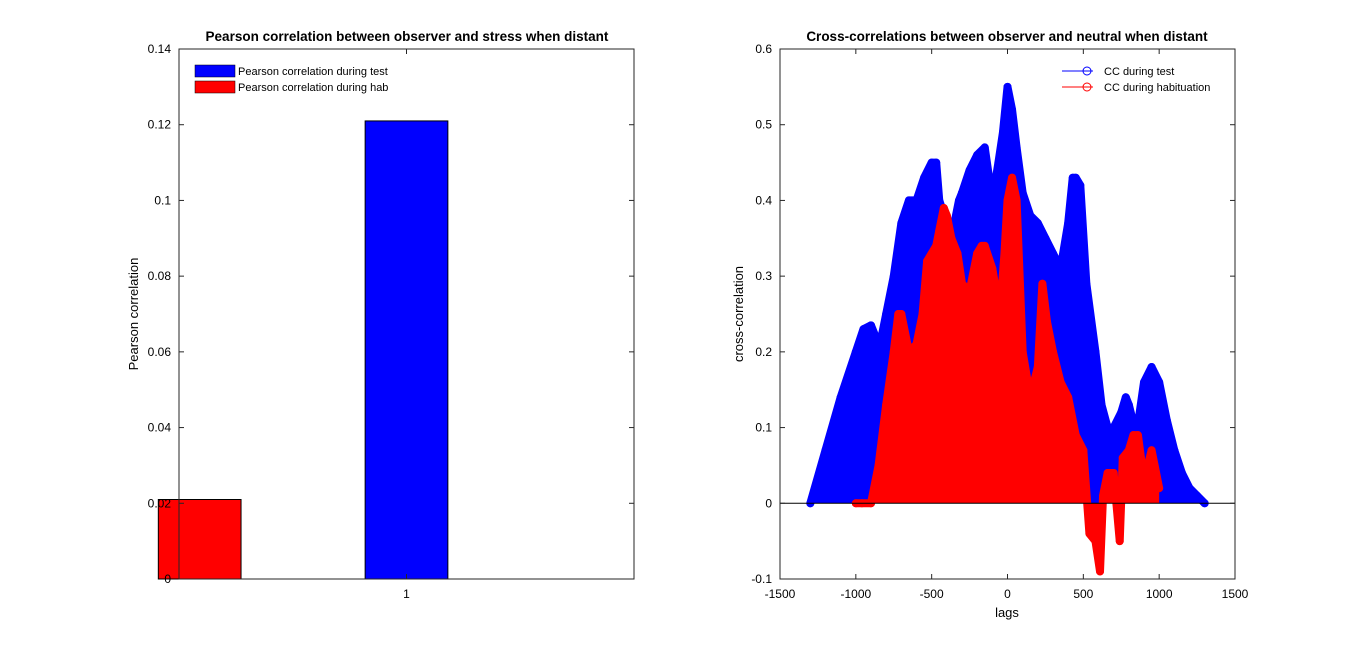 This screenshot has height=651, width=1366. I want to click on legend-swatch-test, so click(215, 71).